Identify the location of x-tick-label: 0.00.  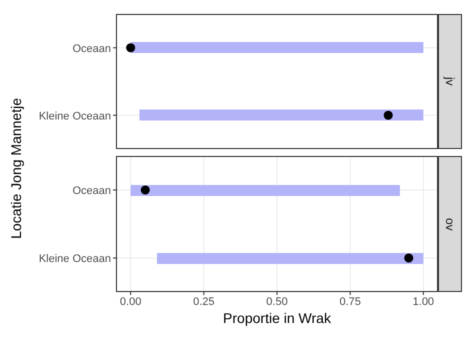
(131, 302).